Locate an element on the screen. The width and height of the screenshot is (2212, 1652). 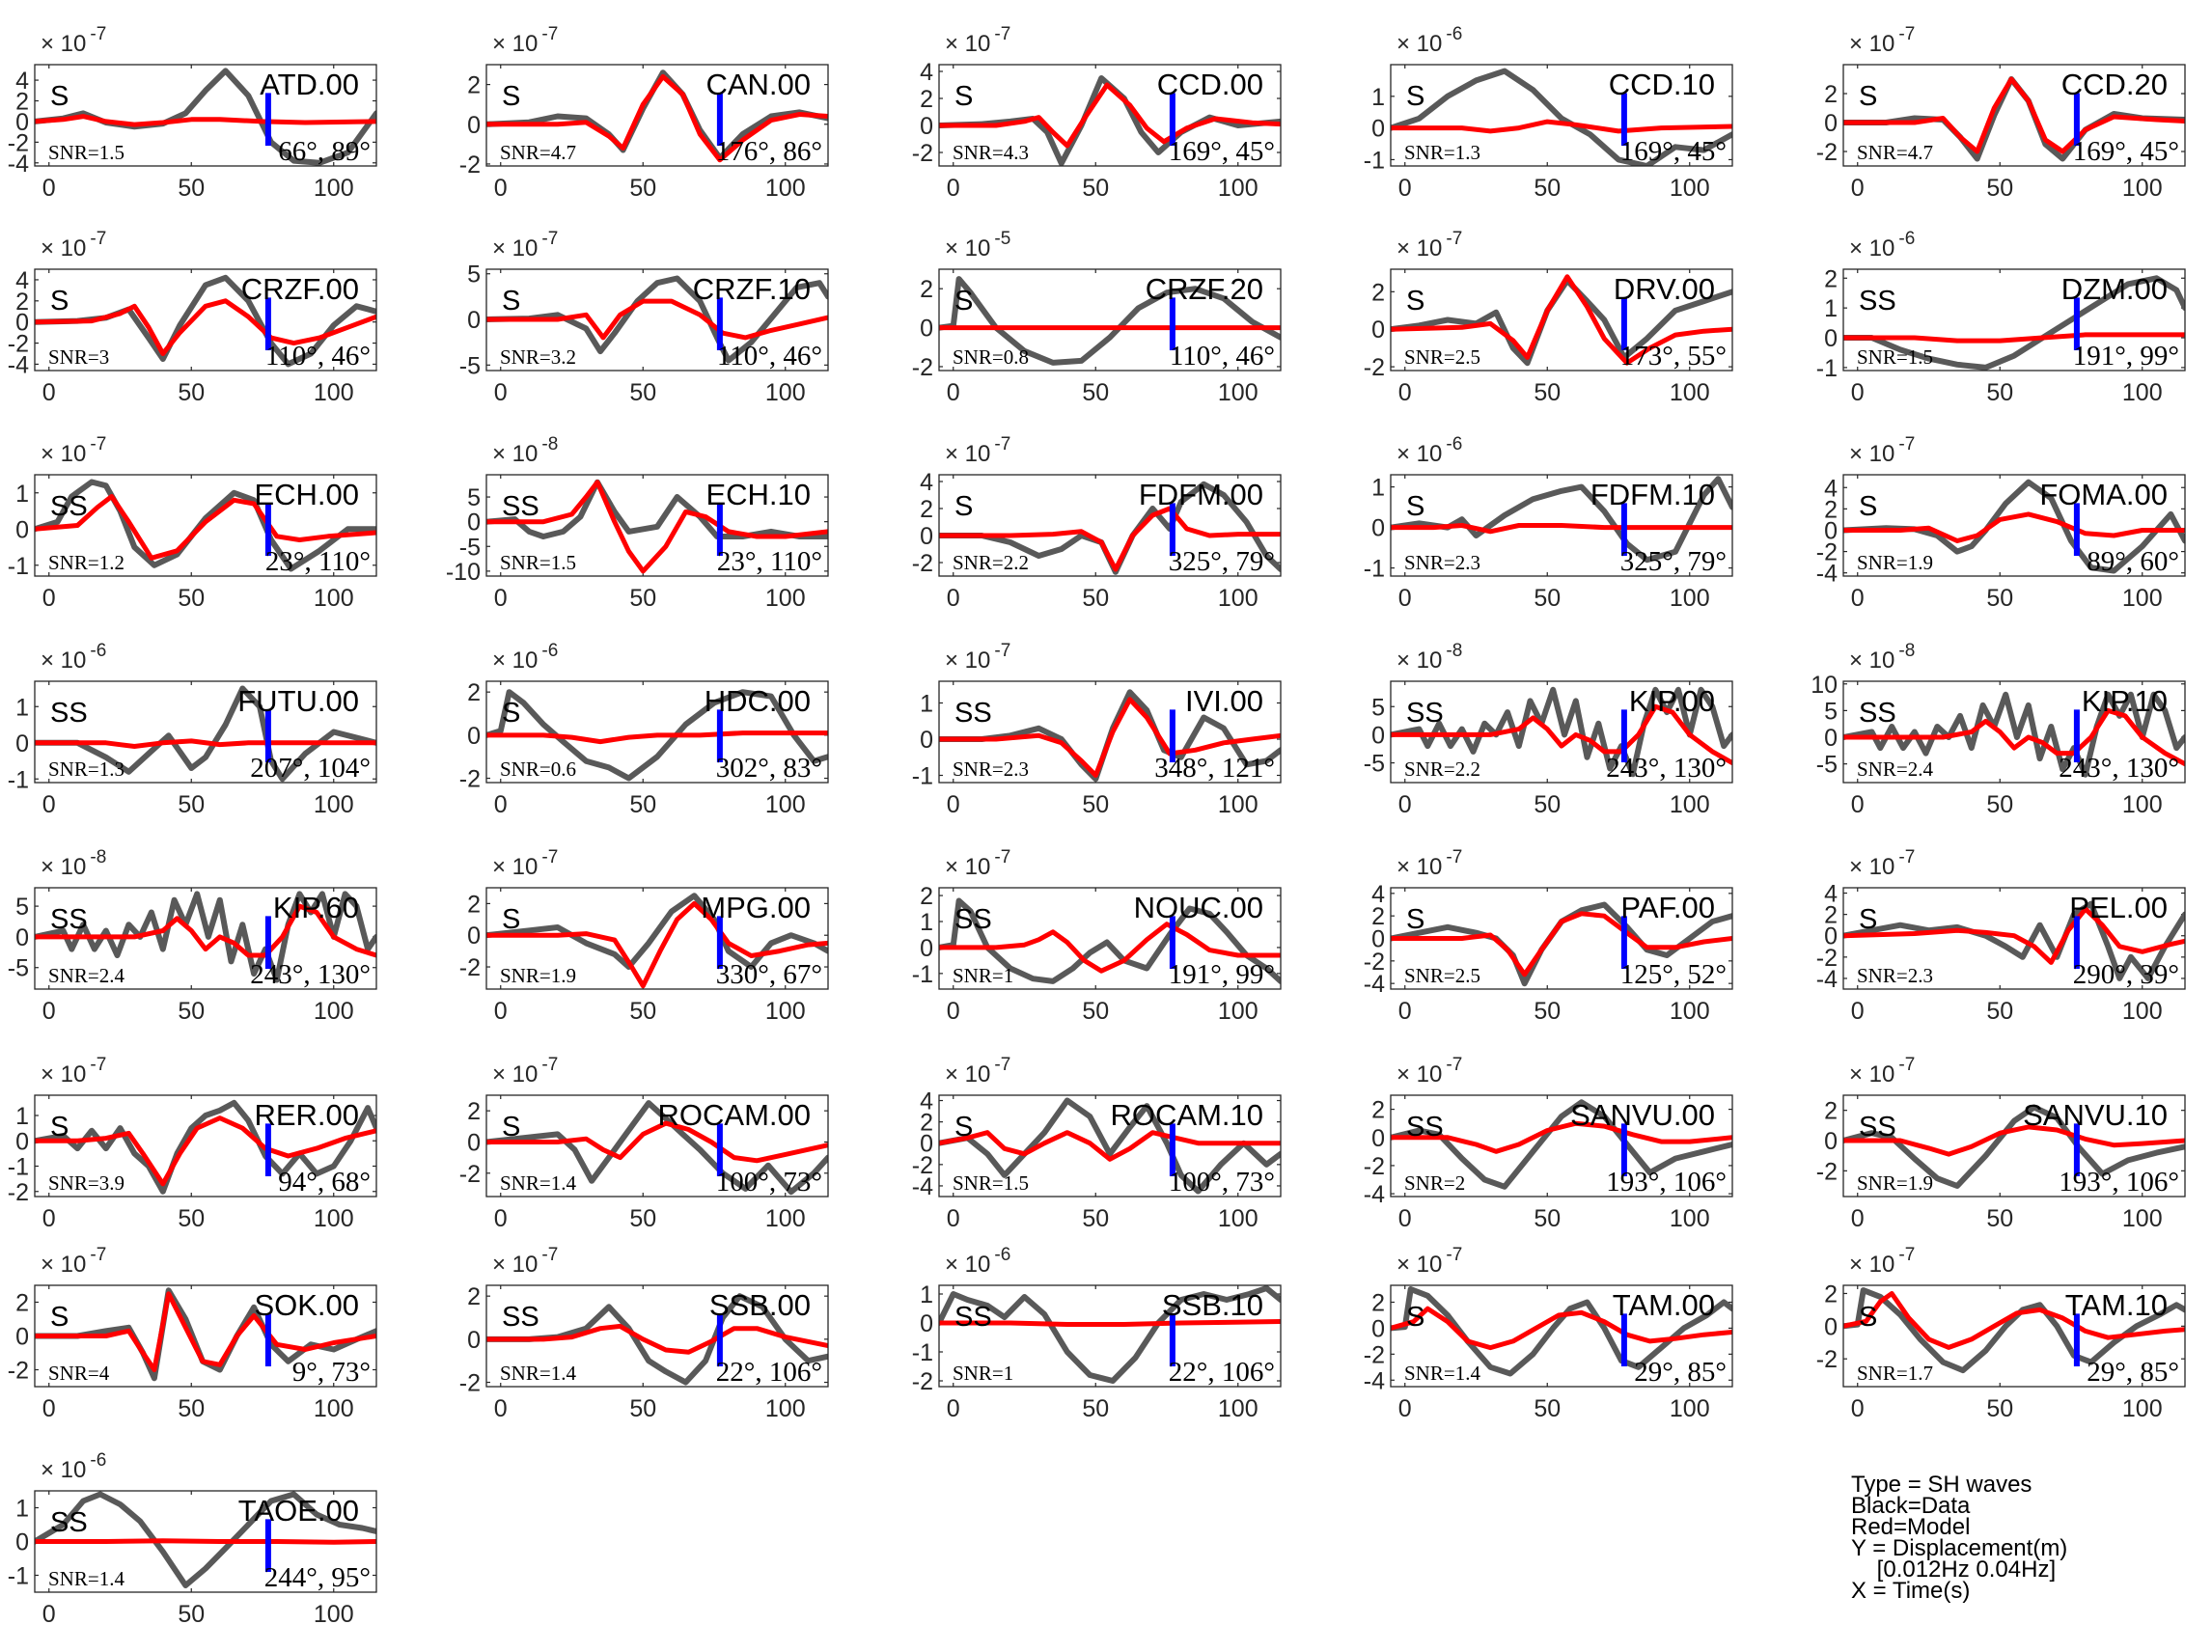
station-label: IVI.00 is located at coordinates (1224, 701).